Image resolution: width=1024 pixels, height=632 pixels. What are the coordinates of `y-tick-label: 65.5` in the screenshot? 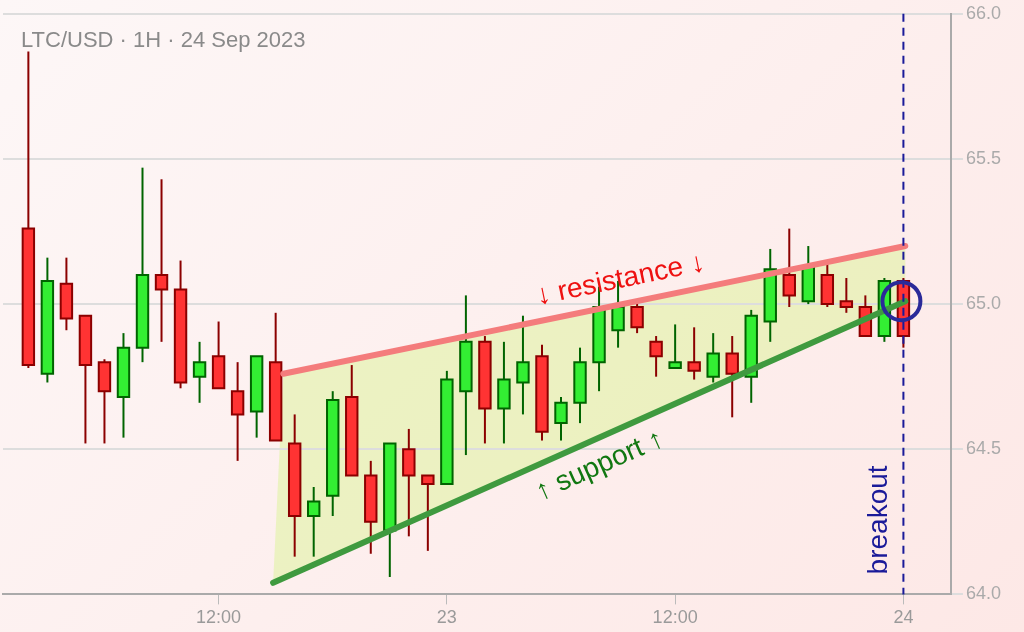 It's located at (983, 157).